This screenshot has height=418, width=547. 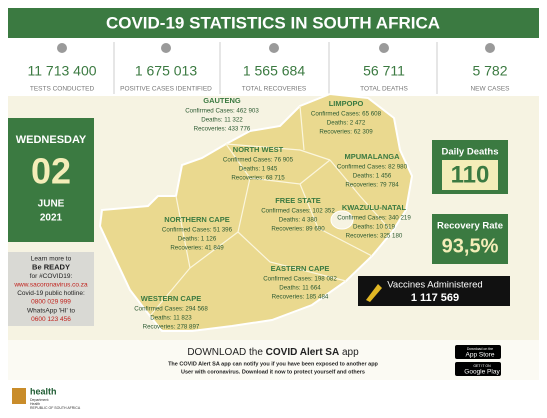 I want to click on year: 2021, so click(x=51, y=218).